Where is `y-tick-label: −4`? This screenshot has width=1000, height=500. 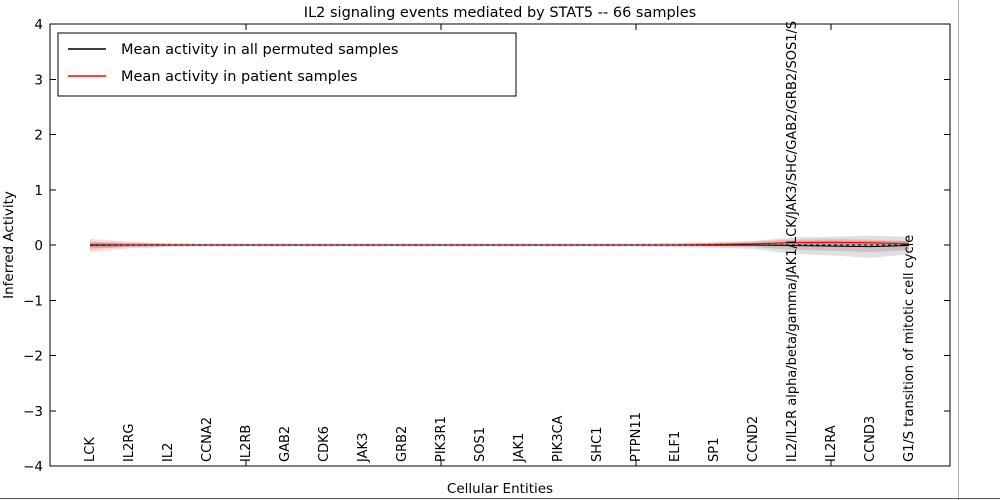
y-tick-label: −4 is located at coordinates (33, 467).